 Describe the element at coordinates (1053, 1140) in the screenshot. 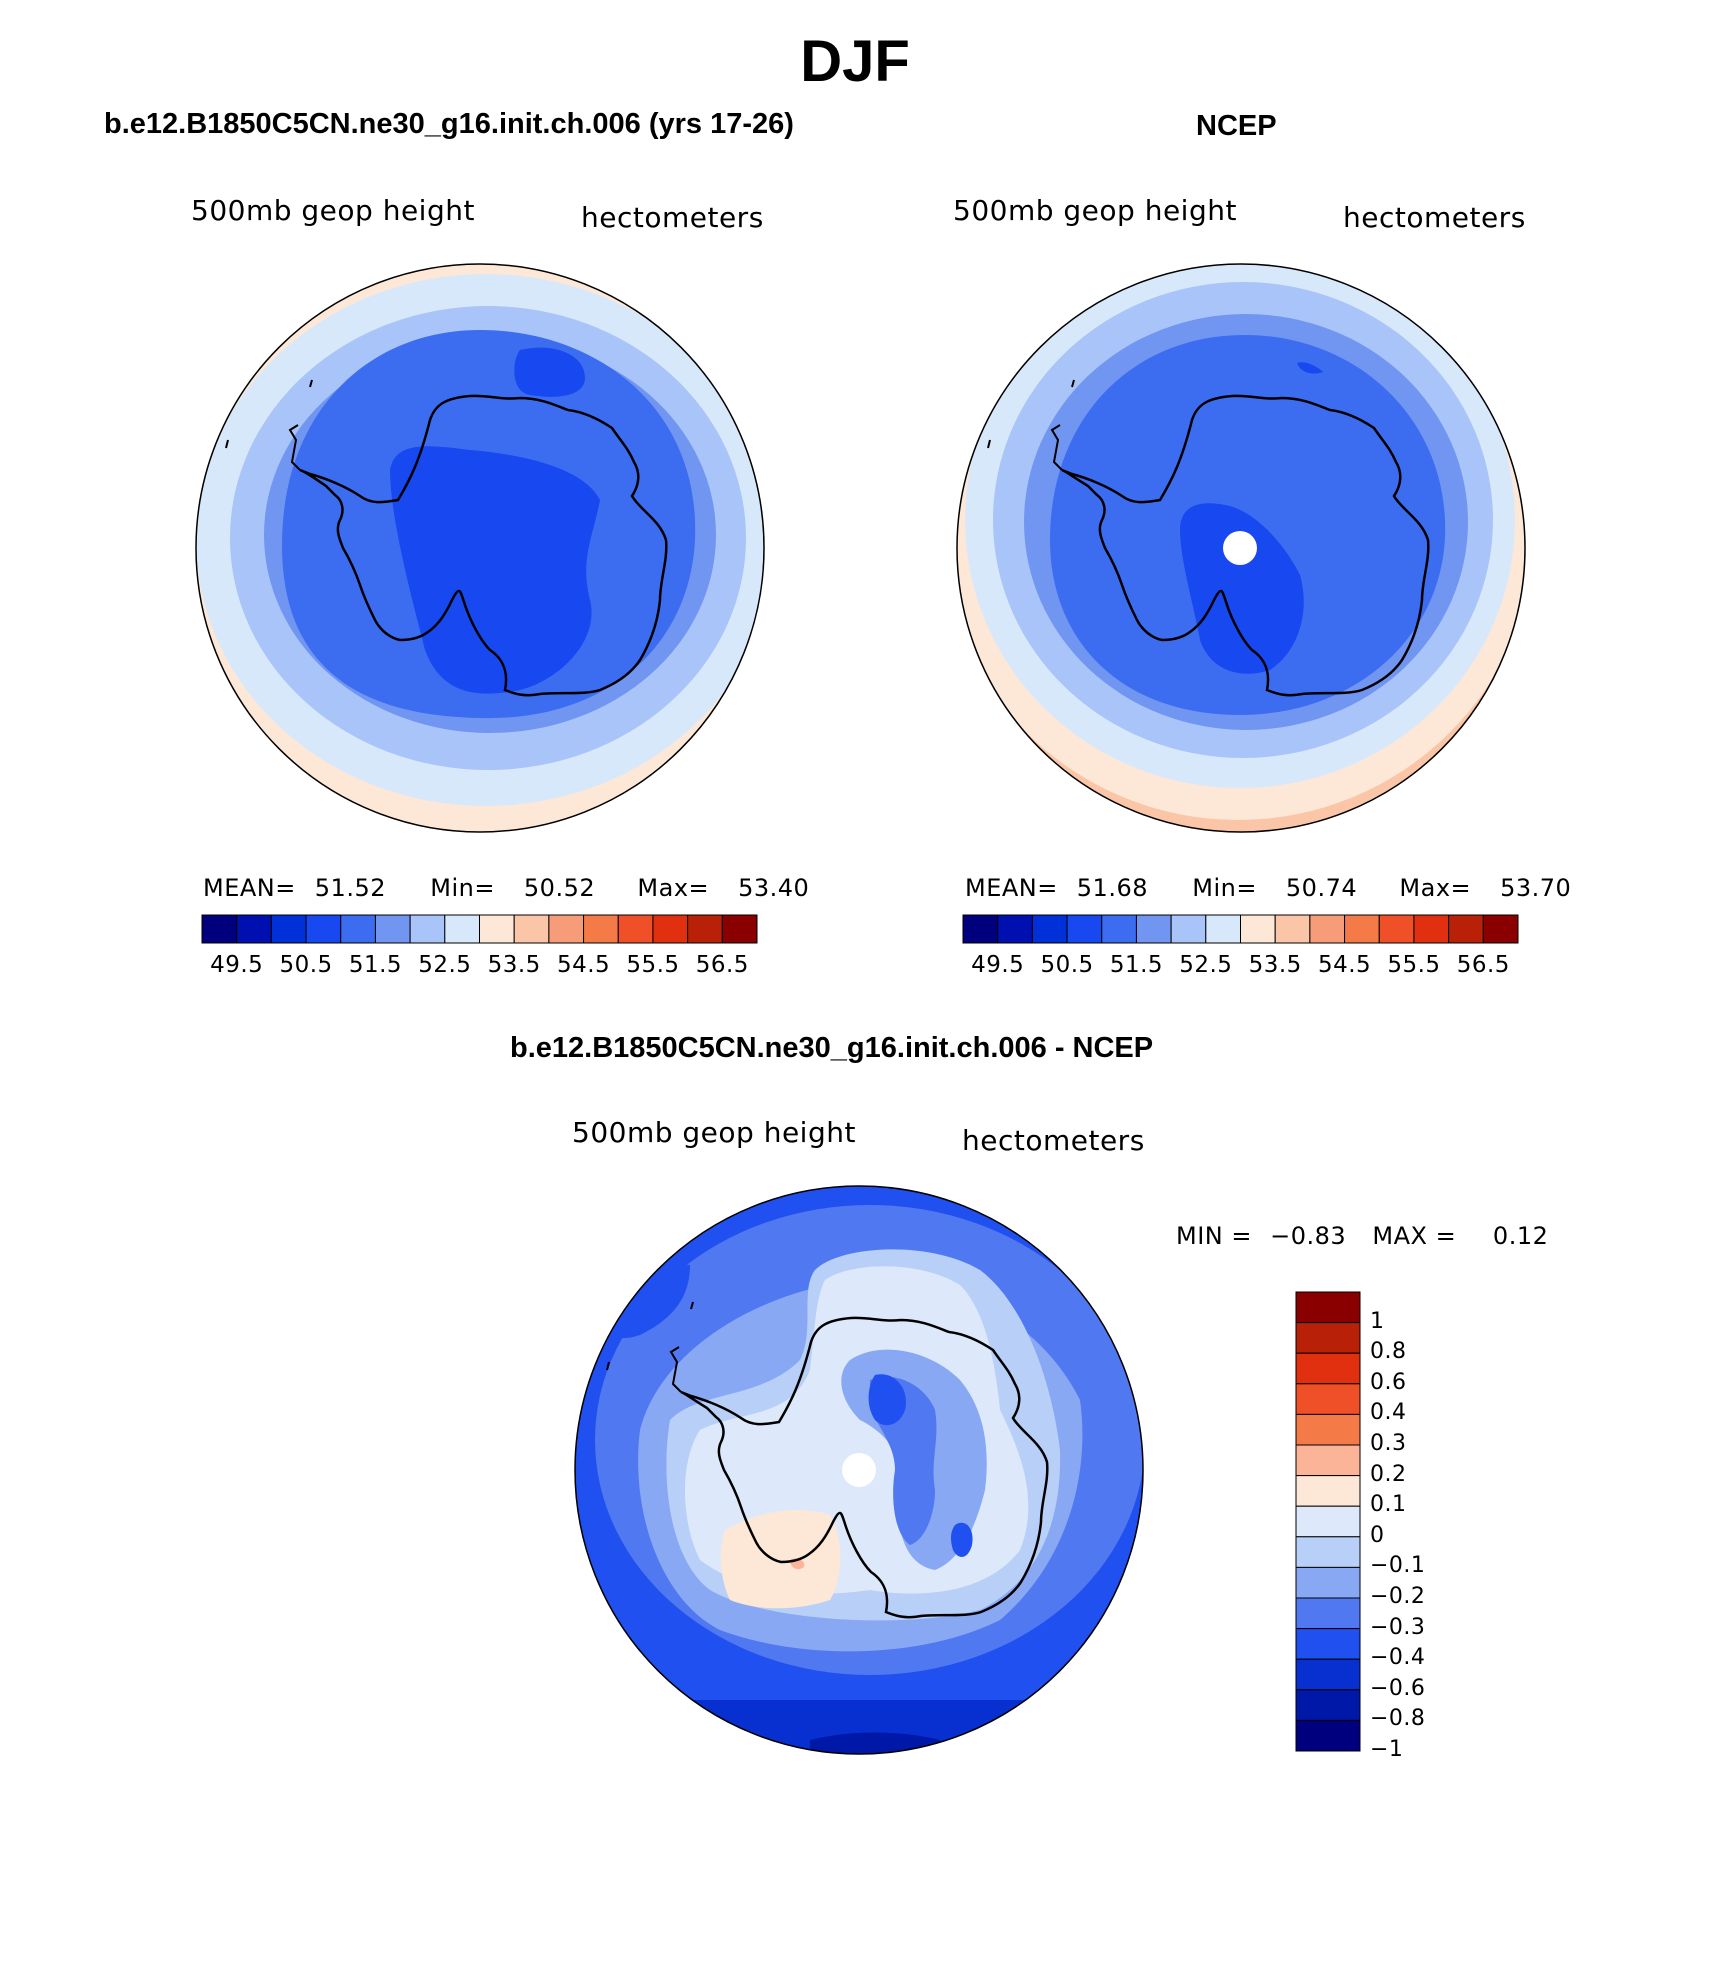

I see `diff-units-label: hectometers` at that location.